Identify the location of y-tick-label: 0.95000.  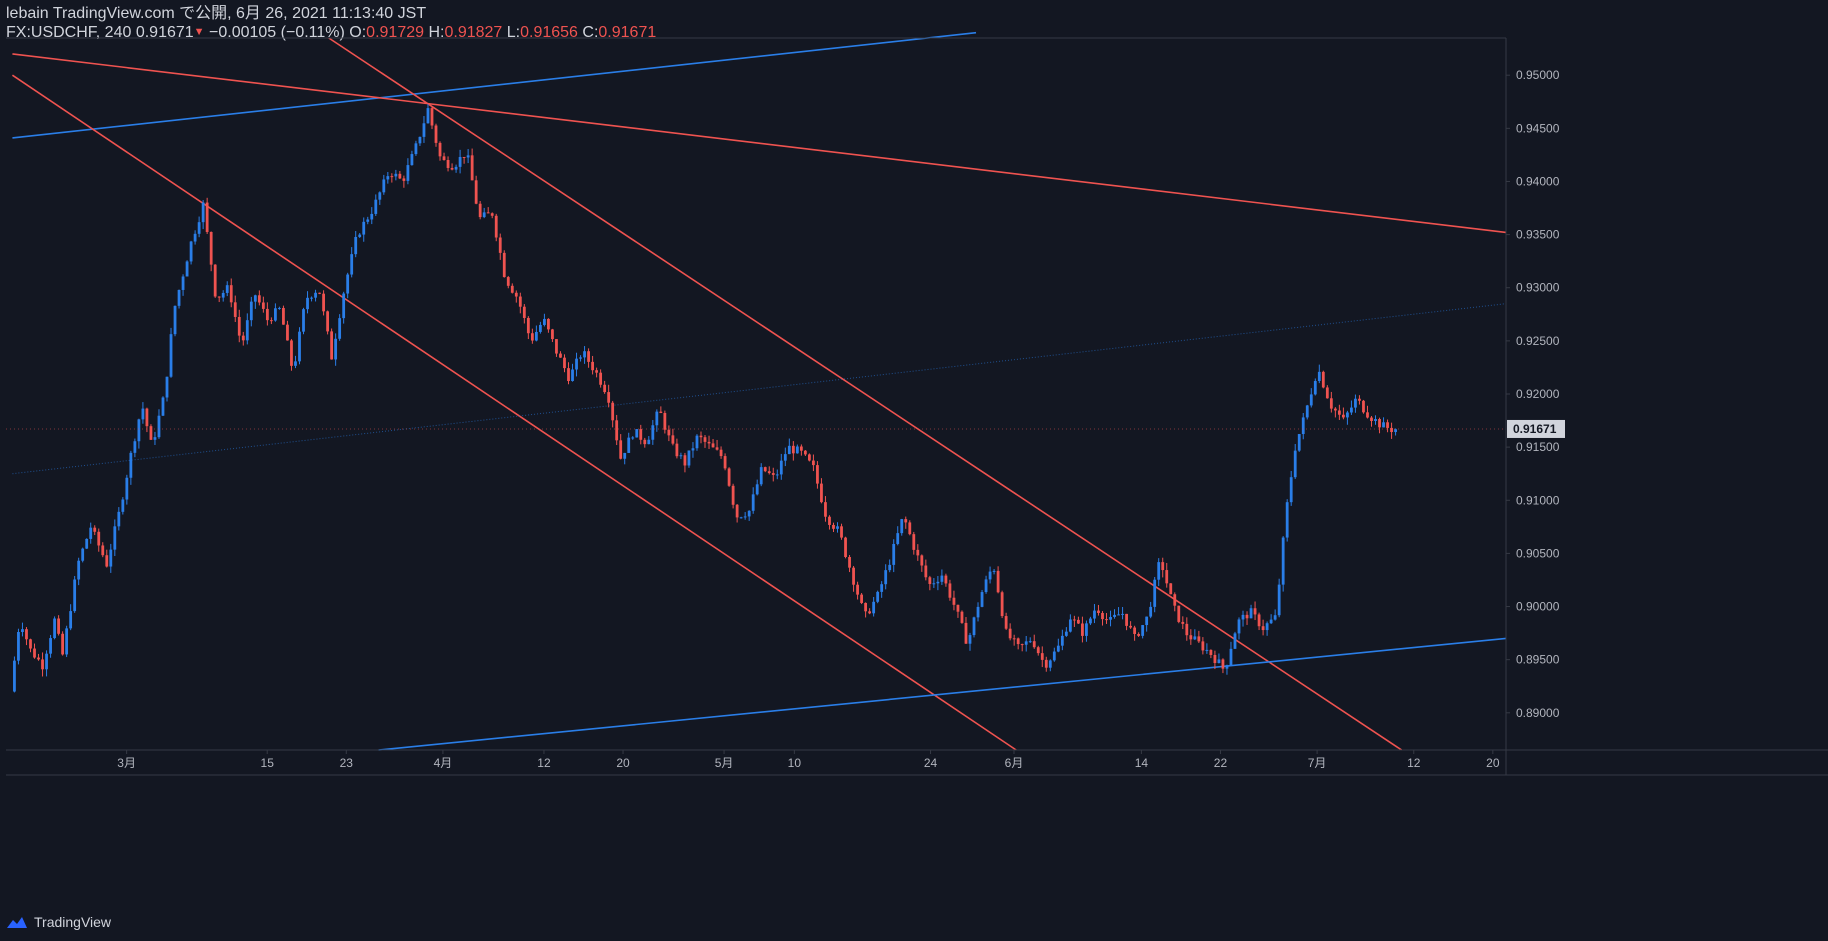
(1538, 75).